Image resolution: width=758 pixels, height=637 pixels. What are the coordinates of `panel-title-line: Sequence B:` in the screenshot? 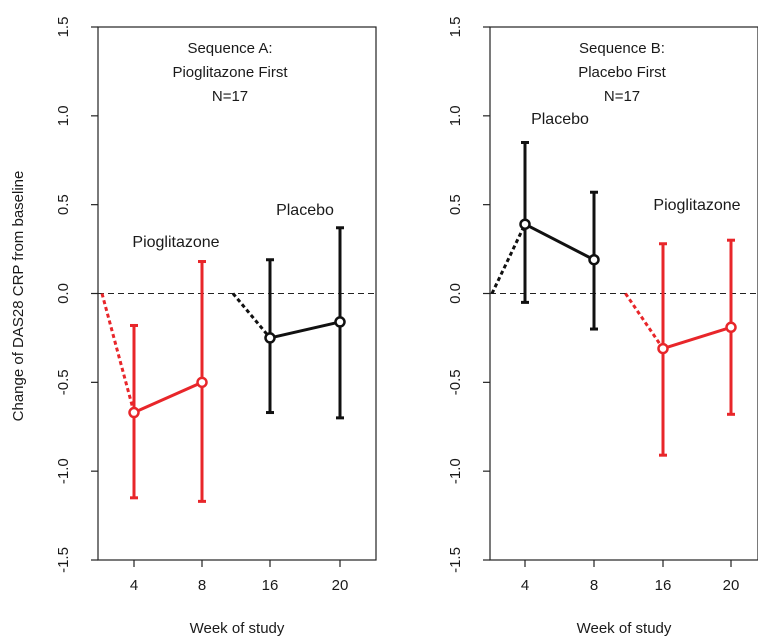 It's located at (622, 48).